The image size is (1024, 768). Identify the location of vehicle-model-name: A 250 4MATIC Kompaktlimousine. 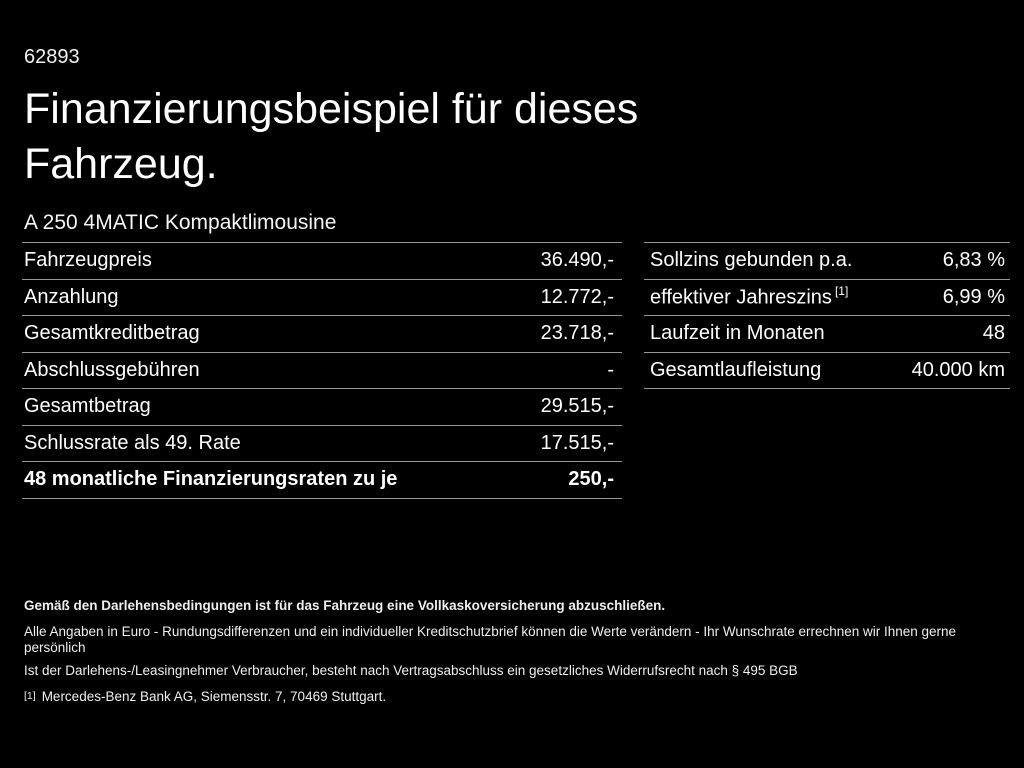
(180, 222).